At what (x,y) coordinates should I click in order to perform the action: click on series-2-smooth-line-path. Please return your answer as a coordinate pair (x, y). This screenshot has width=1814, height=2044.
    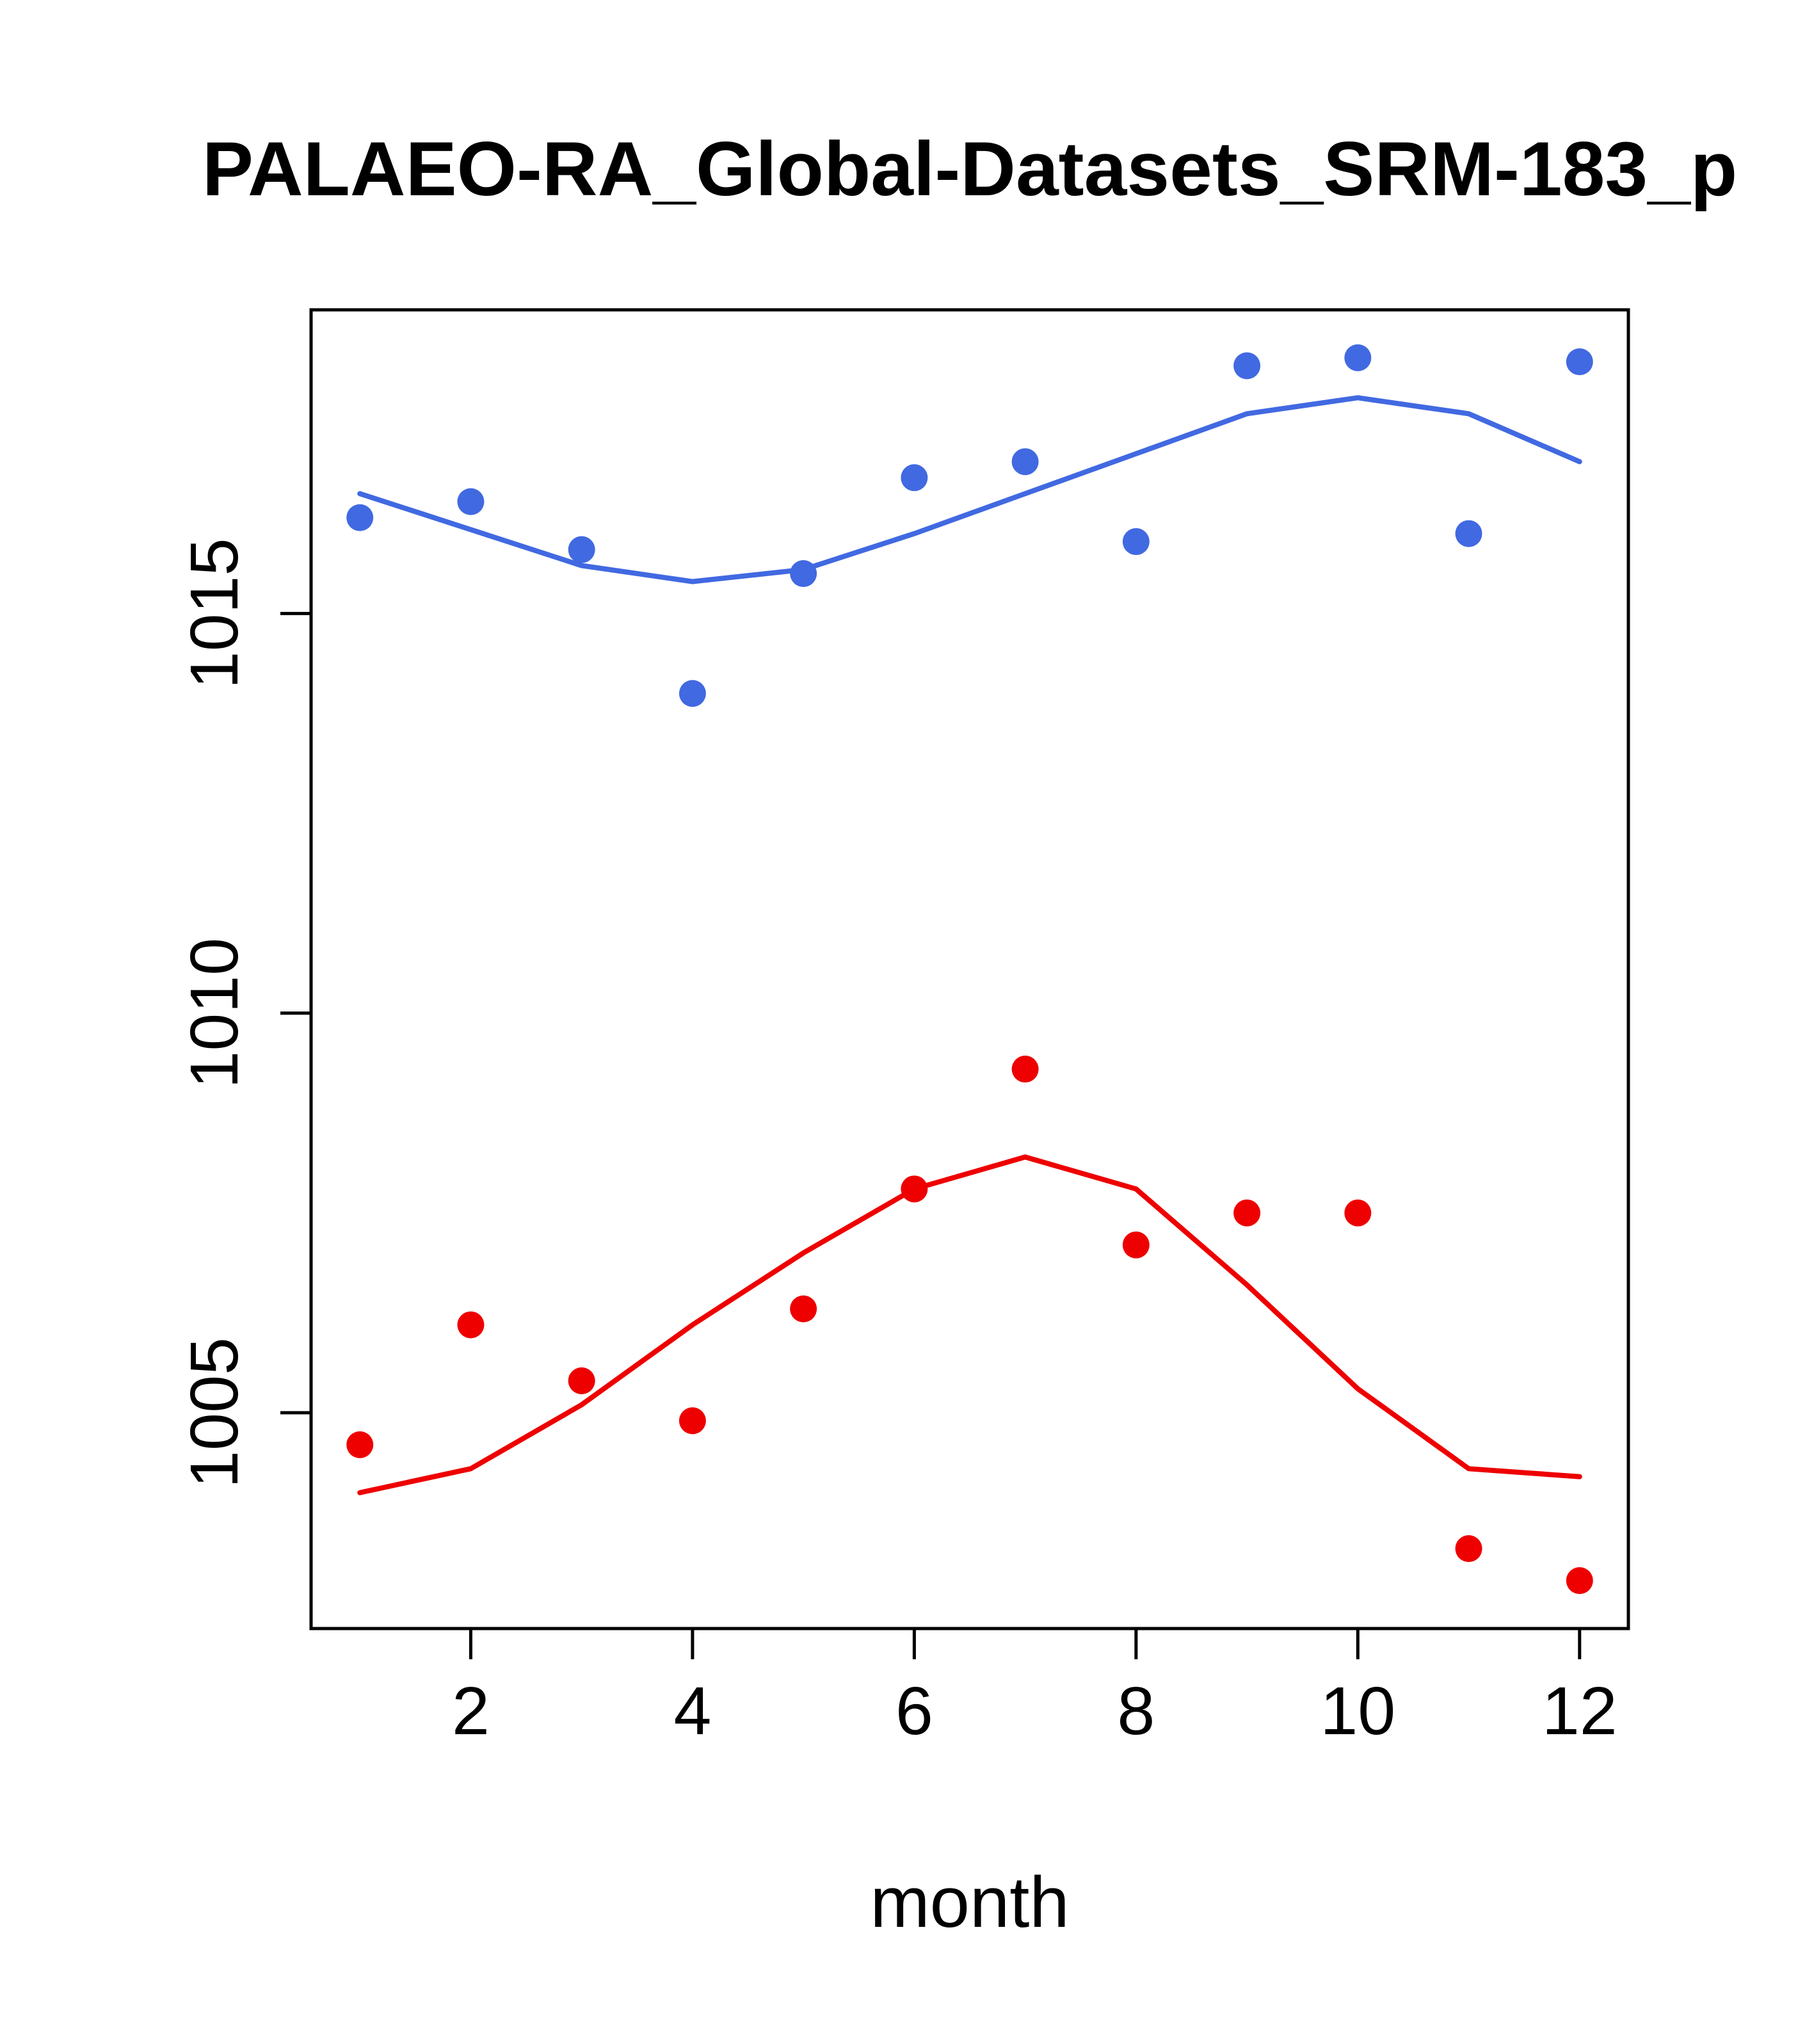
    Looking at the image, I should click on (969, 1324).